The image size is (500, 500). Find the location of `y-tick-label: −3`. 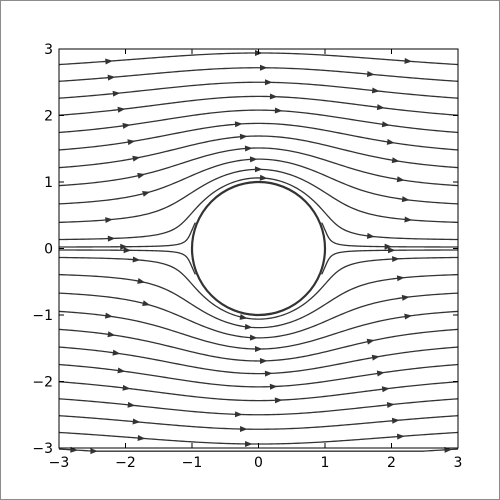

y-tick-label: −3 is located at coordinates (42, 449).